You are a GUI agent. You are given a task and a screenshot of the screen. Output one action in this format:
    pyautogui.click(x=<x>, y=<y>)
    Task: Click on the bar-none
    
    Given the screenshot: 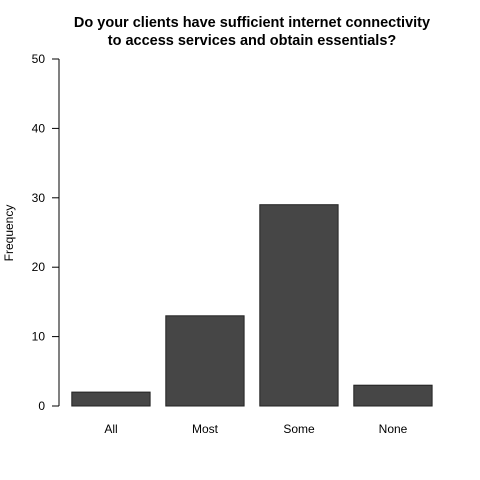 What is the action you would take?
    pyautogui.click(x=393, y=395)
    